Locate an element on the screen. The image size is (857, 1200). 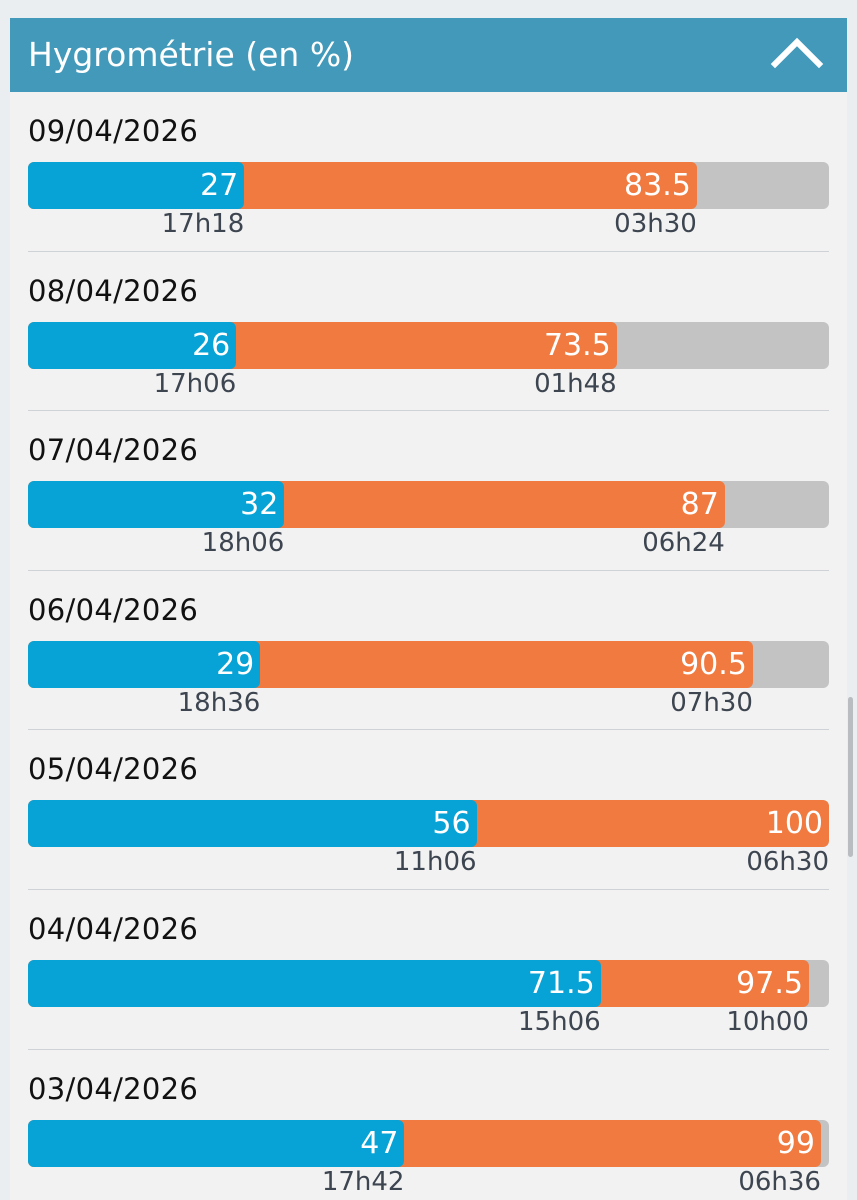
range-bar: 100 56 is located at coordinates (428, 824).